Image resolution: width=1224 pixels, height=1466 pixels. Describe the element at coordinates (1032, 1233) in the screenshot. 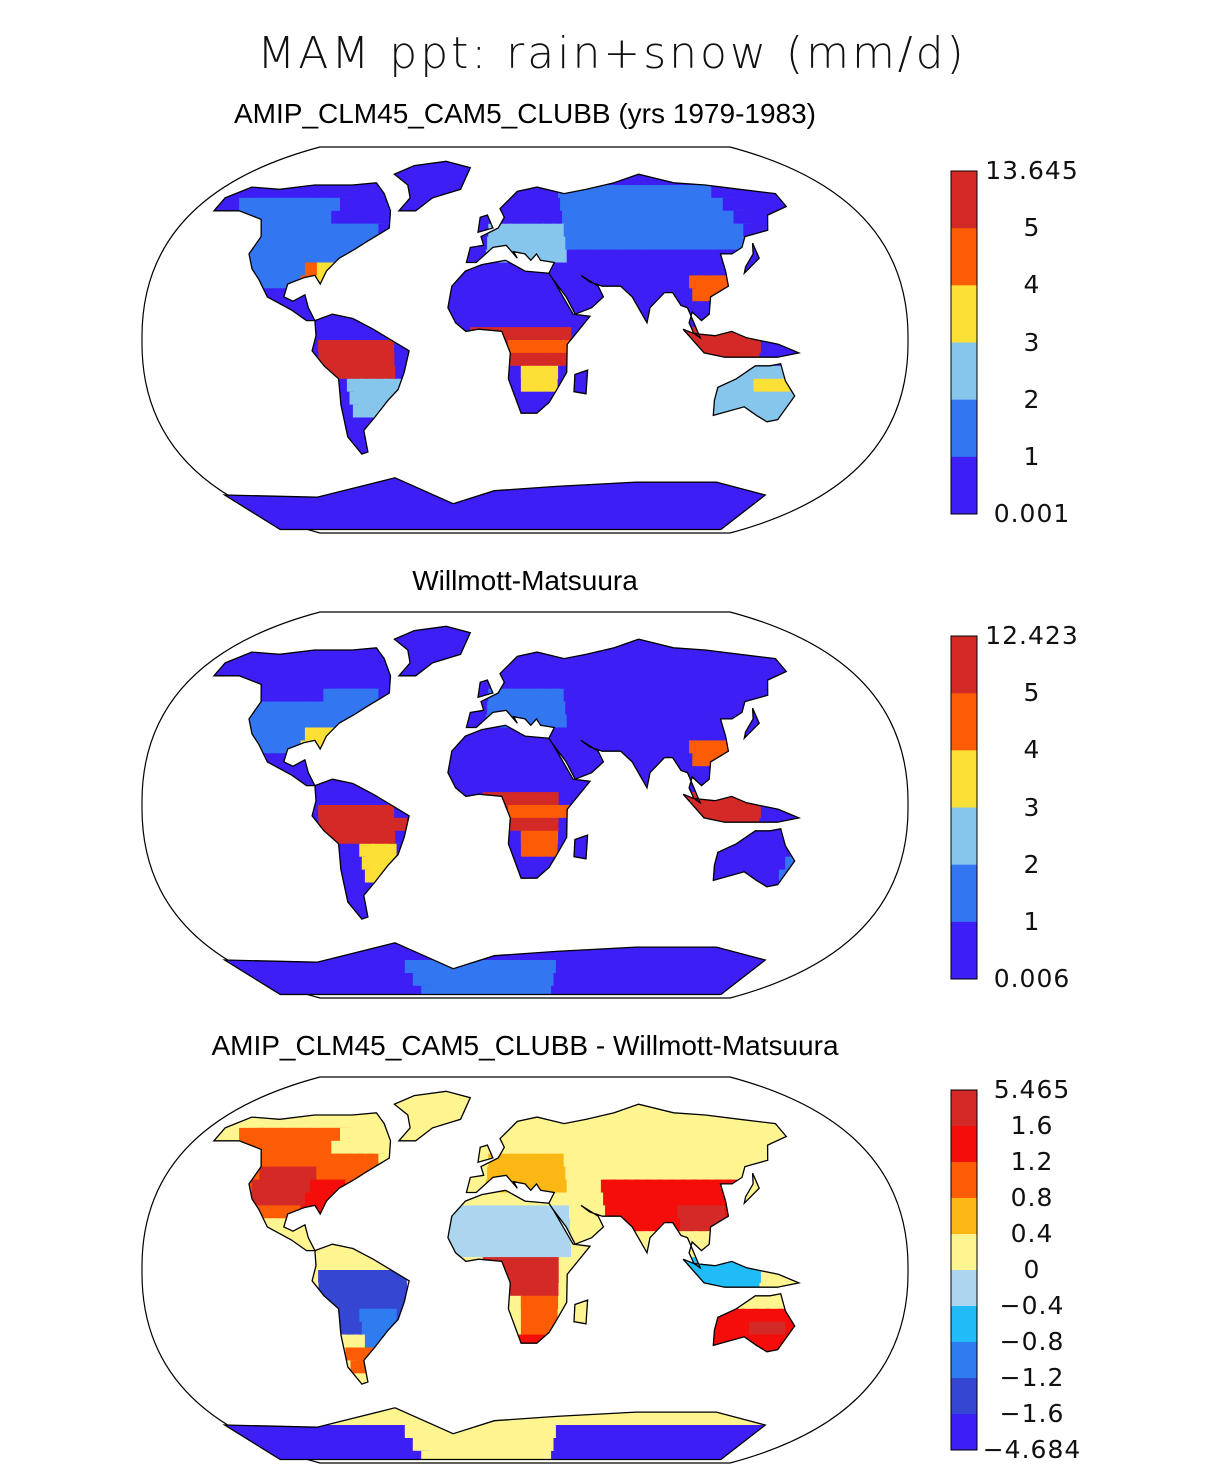

I see `colorbar-label: 0.4` at that location.